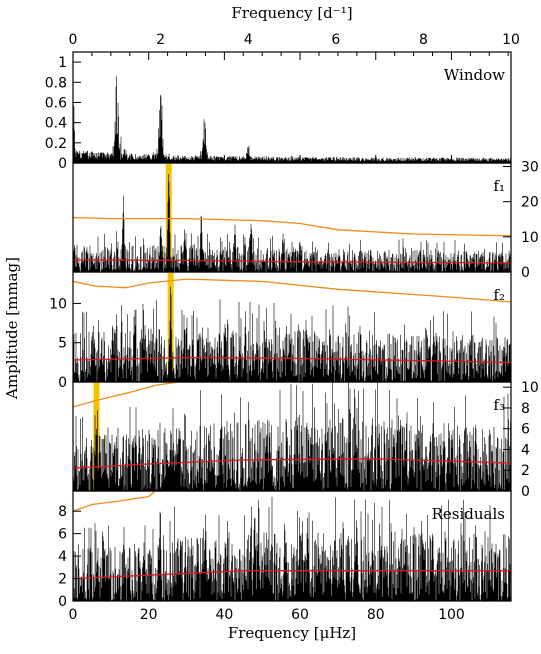  I want to click on bottom-tick-label: 40, so click(224, 615).